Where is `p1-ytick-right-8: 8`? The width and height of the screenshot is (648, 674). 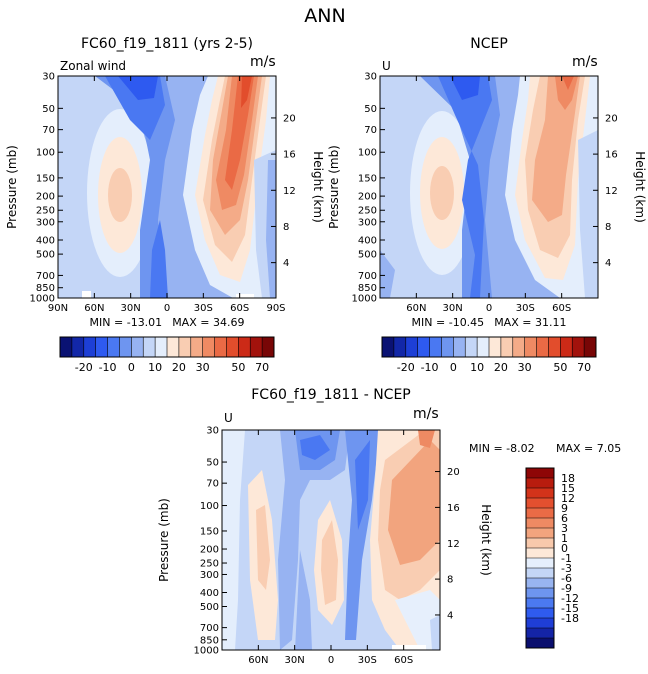 p1-ytick-right-8: 8 is located at coordinates (608, 227).